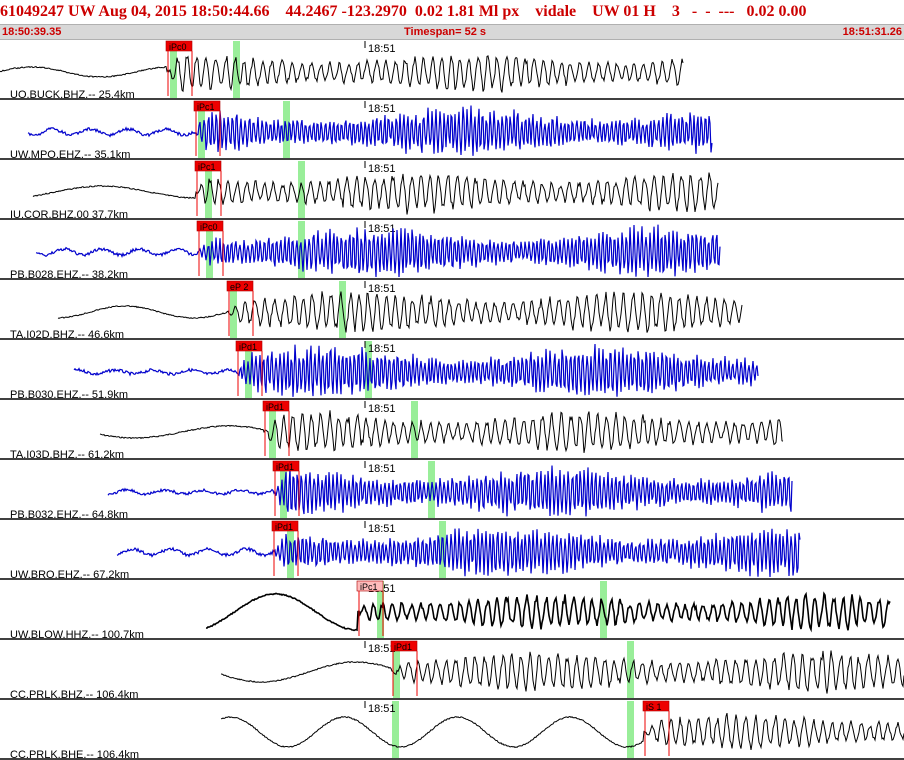 This screenshot has width=904, height=760. What do you see at coordinates (654, 707) in the screenshot?
I see `pick-label: iS 1` at bounding box center [654, 707].